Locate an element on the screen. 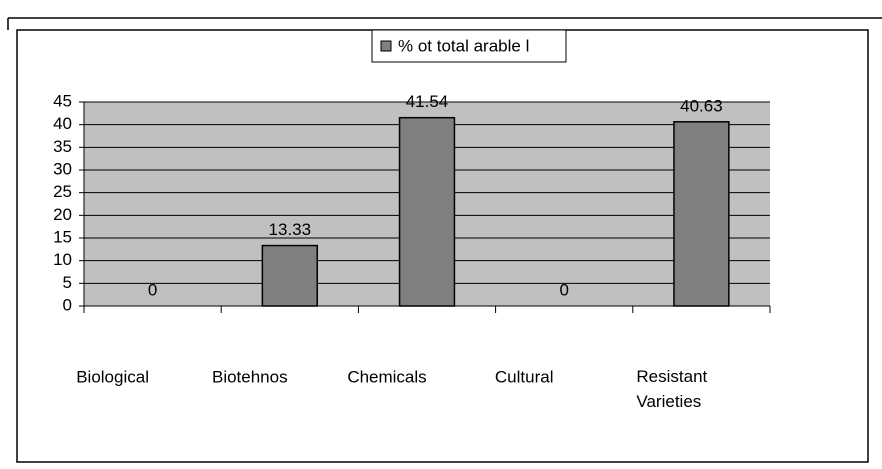  x-tick-label: Cultural is located at coordinates (524, 376).